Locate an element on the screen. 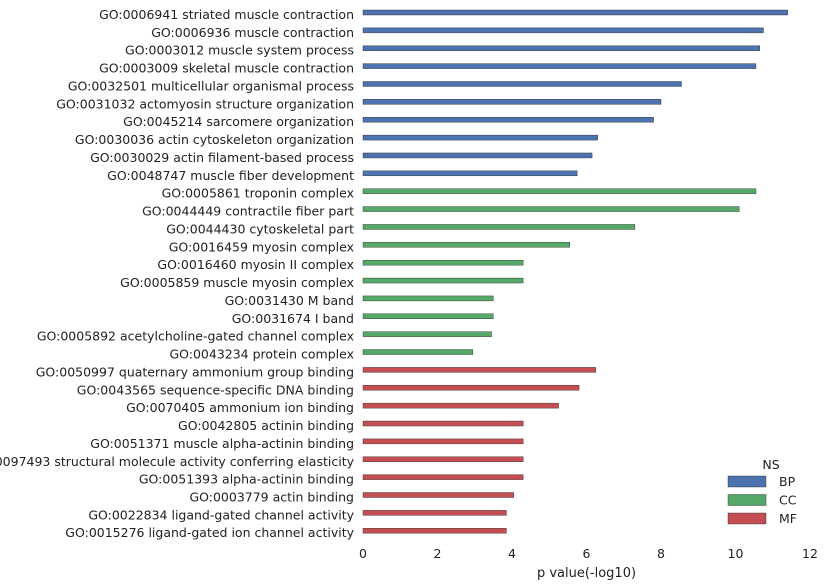  x-tick-label: 12 is located at coordinates (810, 553).